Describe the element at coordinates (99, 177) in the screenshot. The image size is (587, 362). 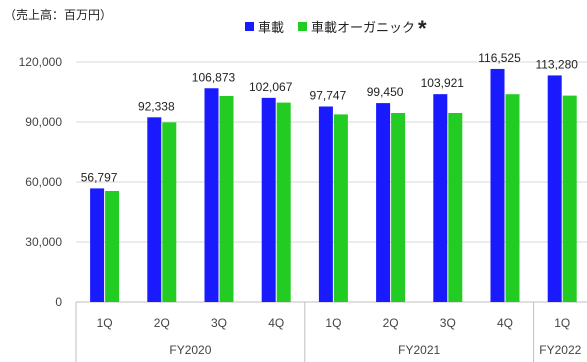
I see `data-label: 56,797` at that location.